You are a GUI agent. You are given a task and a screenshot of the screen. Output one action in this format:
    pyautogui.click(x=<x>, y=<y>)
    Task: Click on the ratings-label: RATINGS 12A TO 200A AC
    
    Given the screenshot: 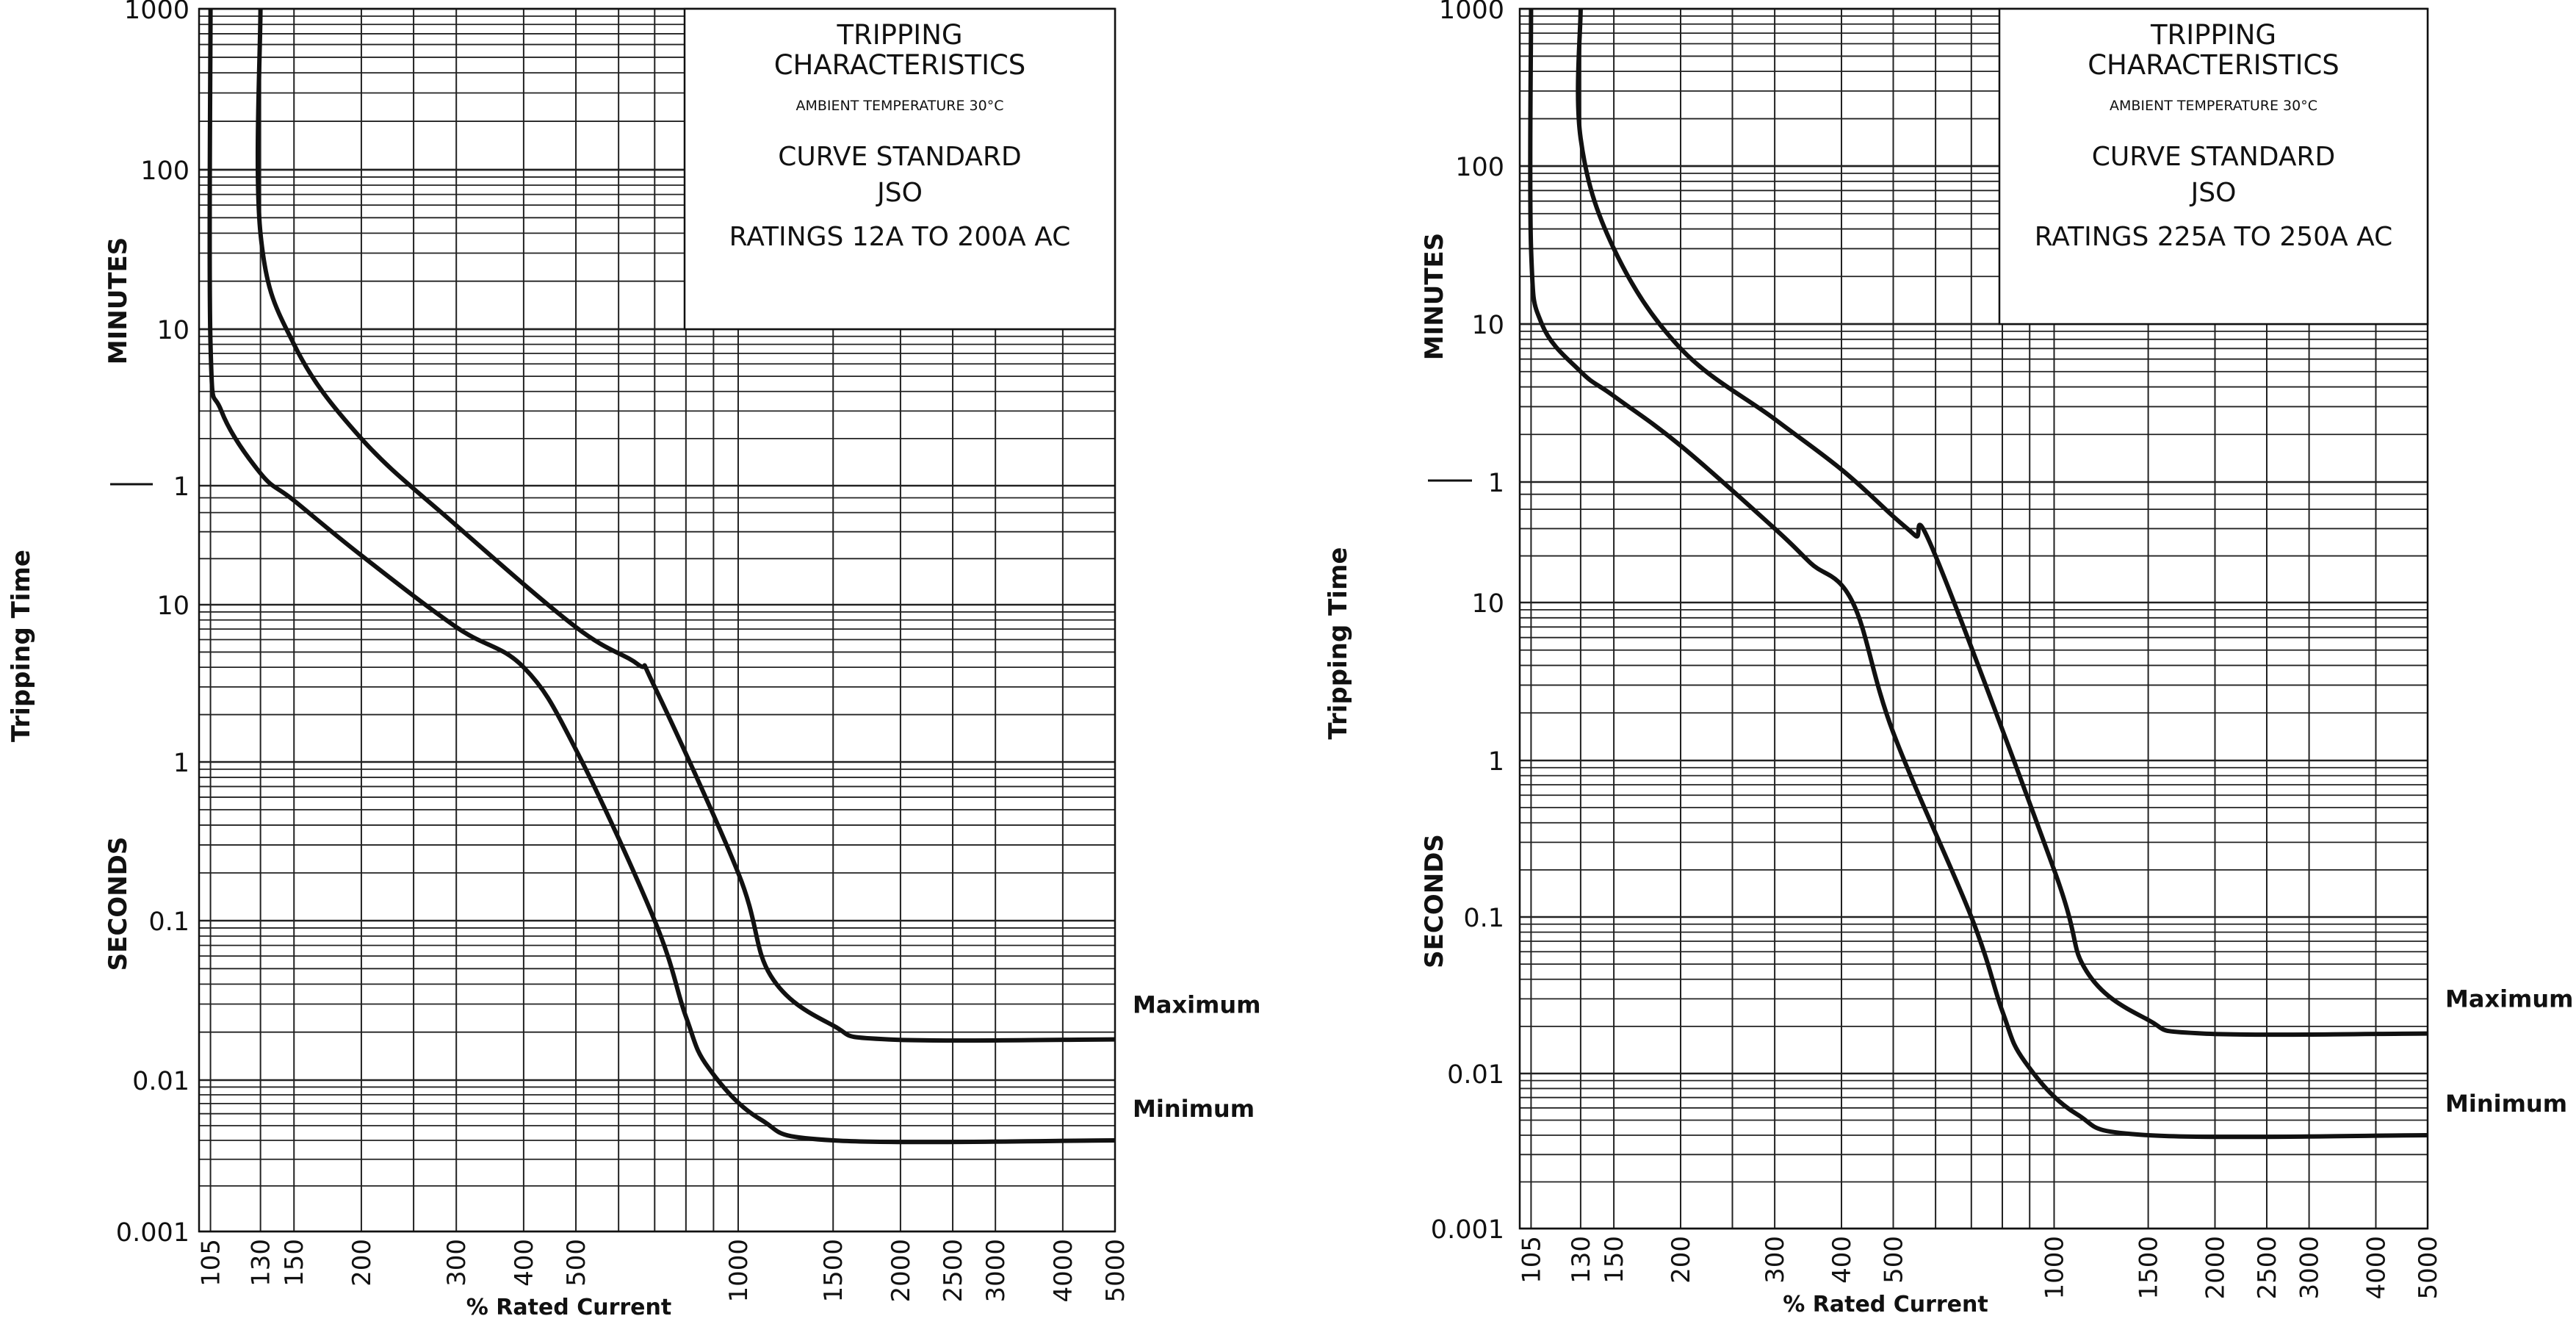 What is the action you would take?
    pyautogui.click(x=900, y=237)
    